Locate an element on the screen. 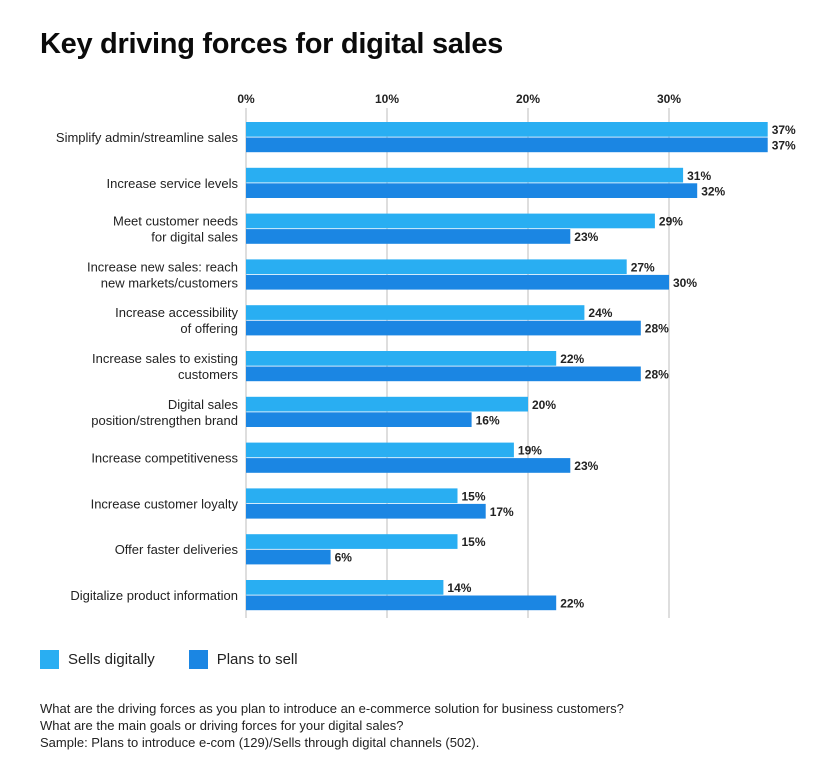 The height and width of the screenshot is (769, 829). data-label: 27% is located at coordinates (643, 267).